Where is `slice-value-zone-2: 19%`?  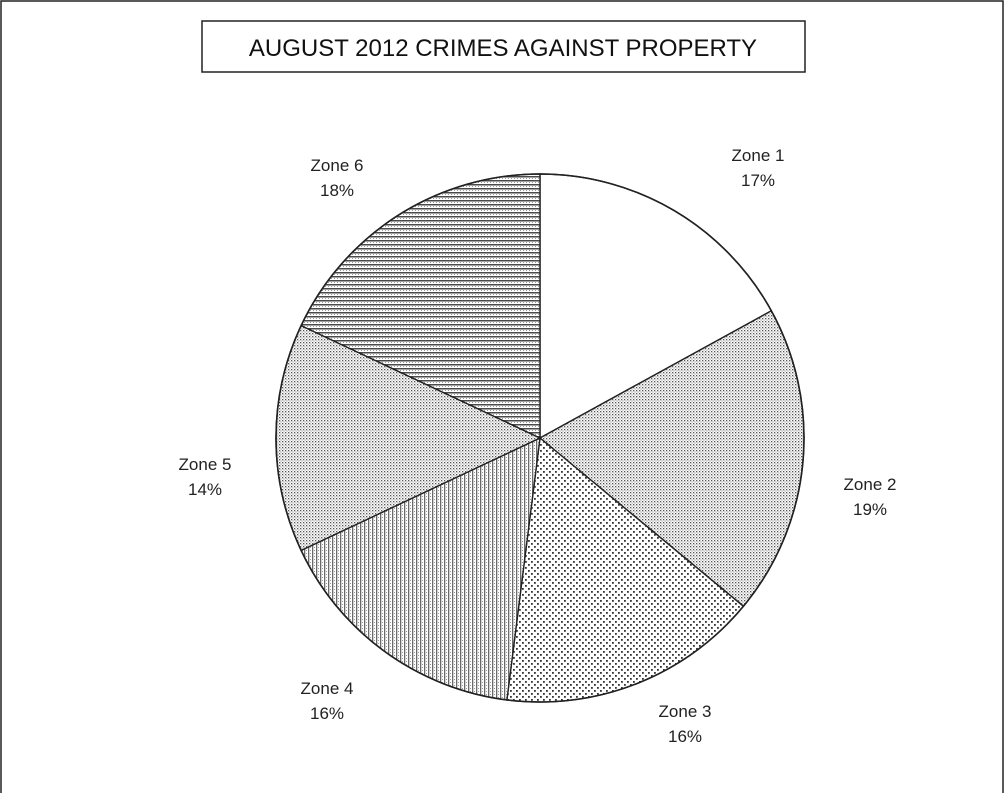
slice-value-zone-2: 19% is located at coordinates (870, 509).